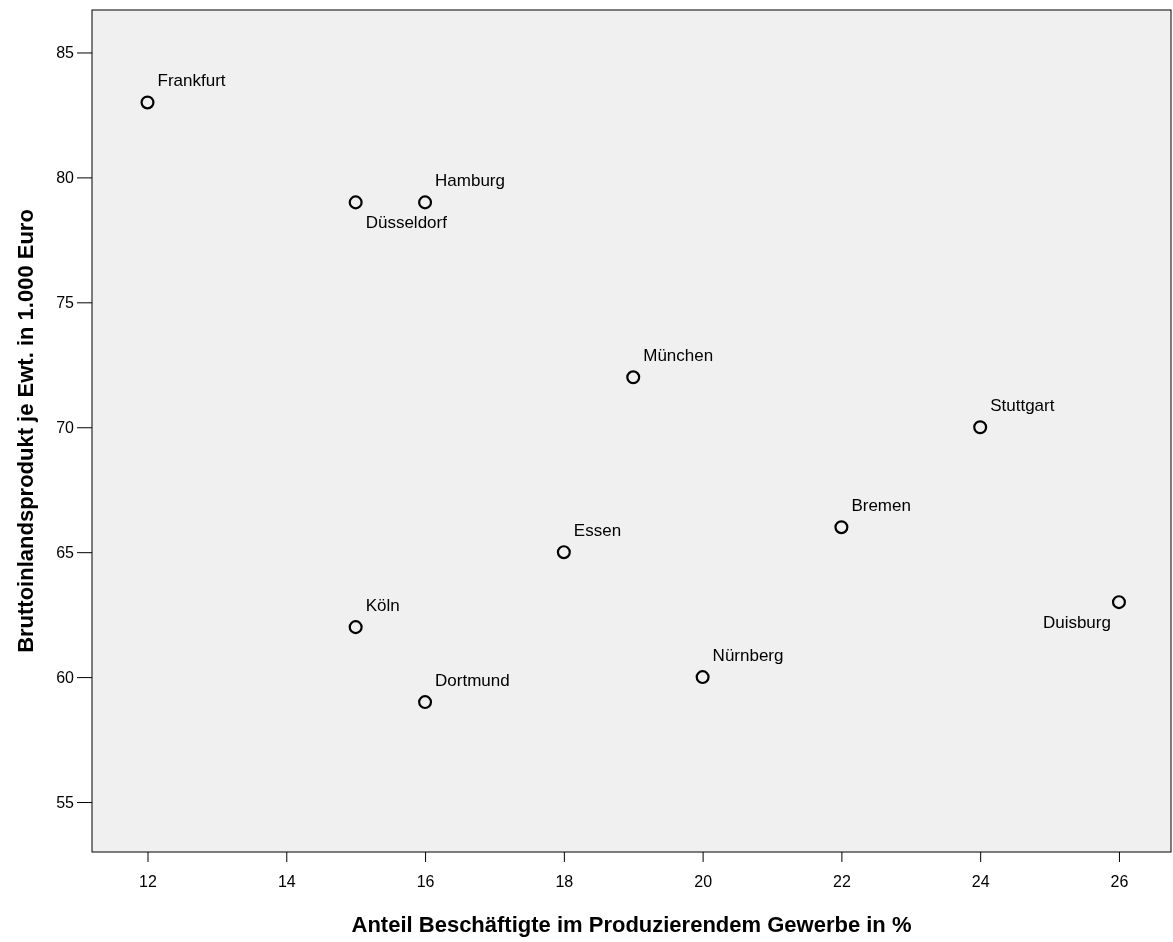 The height and width of the screenshot is (942, 1173). What do you see at coordinates (597, 531) in the screenshot?
I see `annotation: Essen` at bounding box center [597, 531].